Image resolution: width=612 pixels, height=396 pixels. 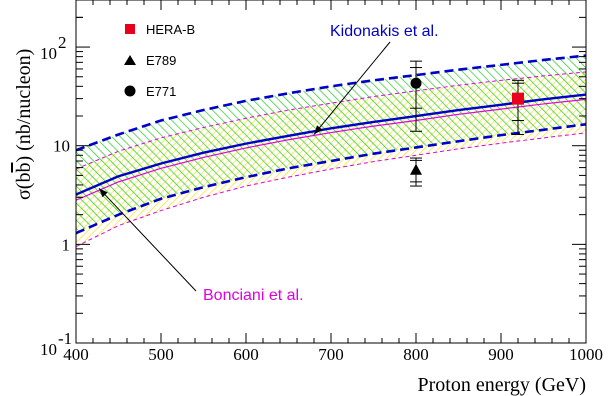 What do you see at coordinates (62, 42) in the screenshot?
I see `y-tick-label-exponent: 2` at bounding box center [62, 42].